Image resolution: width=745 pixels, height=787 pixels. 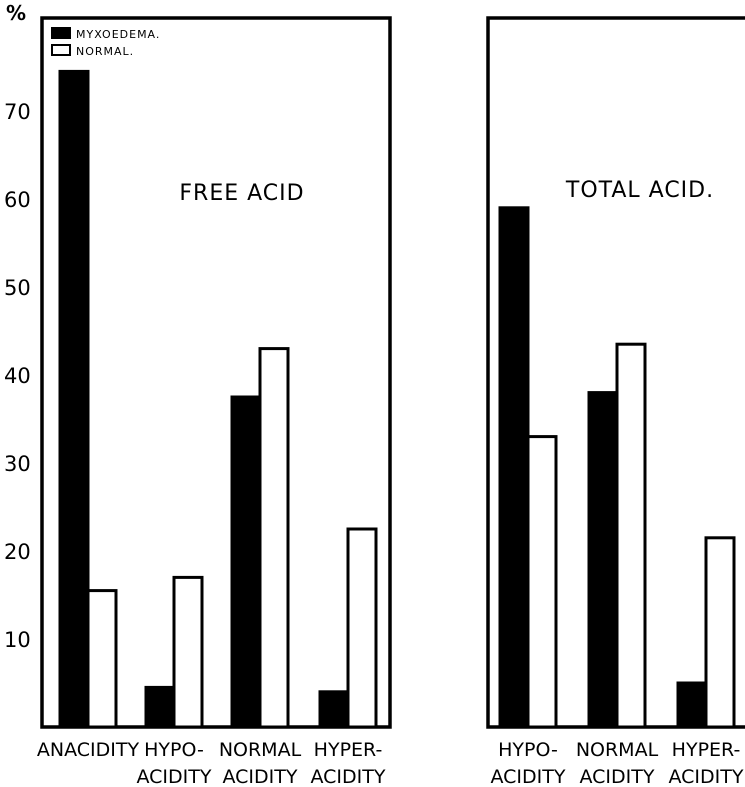 What do you see at coordinates (17, 112) in the screenshot?
I see `y-tick-label: 70` at bounding box center [17, 112].